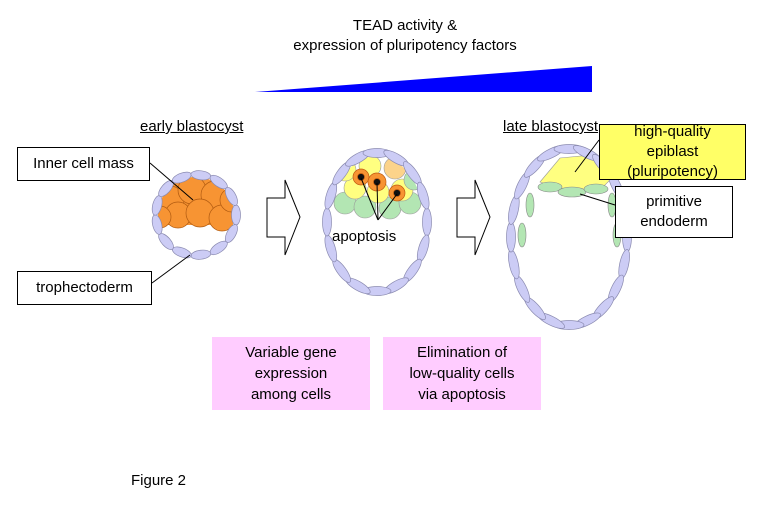  Describe the element at coordinates (291, 394) in the screenshot. I see `note-line: among cells` at that location.